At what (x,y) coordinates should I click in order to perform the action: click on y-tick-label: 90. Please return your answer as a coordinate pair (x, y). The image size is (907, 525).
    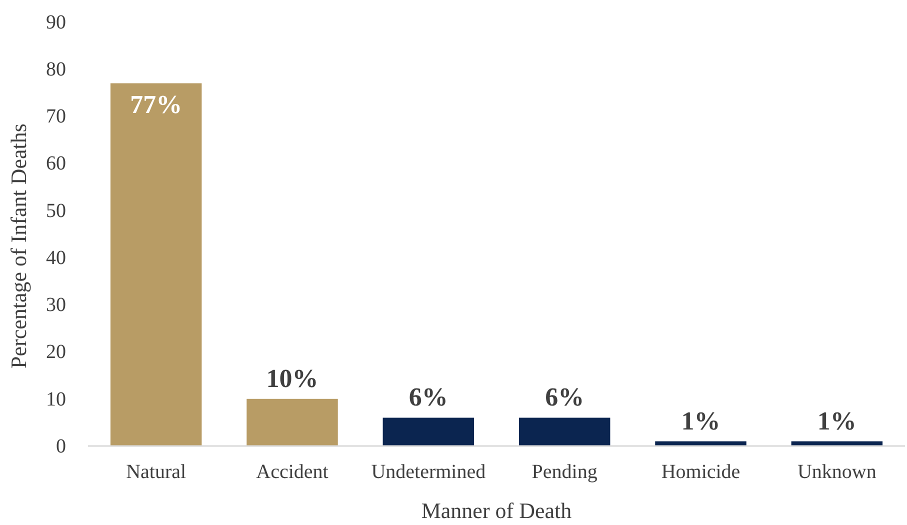
    Looking at the image, I should click on (56, 22).